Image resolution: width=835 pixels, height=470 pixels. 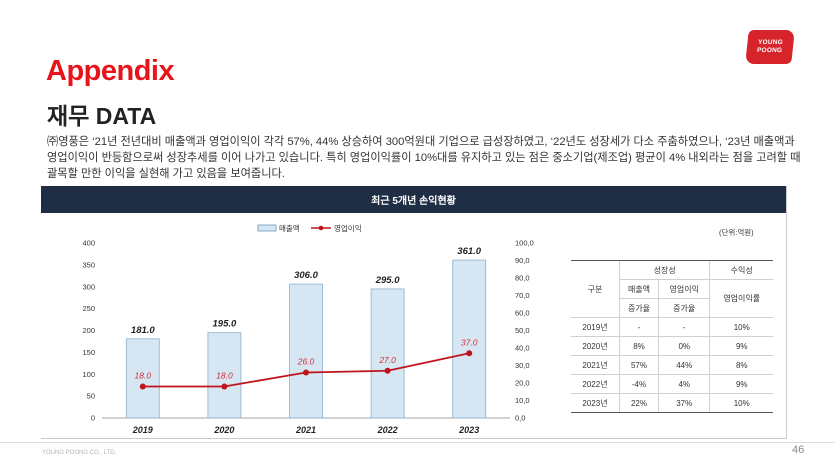 What do you see at coordinates (387, 353) in the screenshot?
I see `bar-2022` at bounding box center [387, 353].